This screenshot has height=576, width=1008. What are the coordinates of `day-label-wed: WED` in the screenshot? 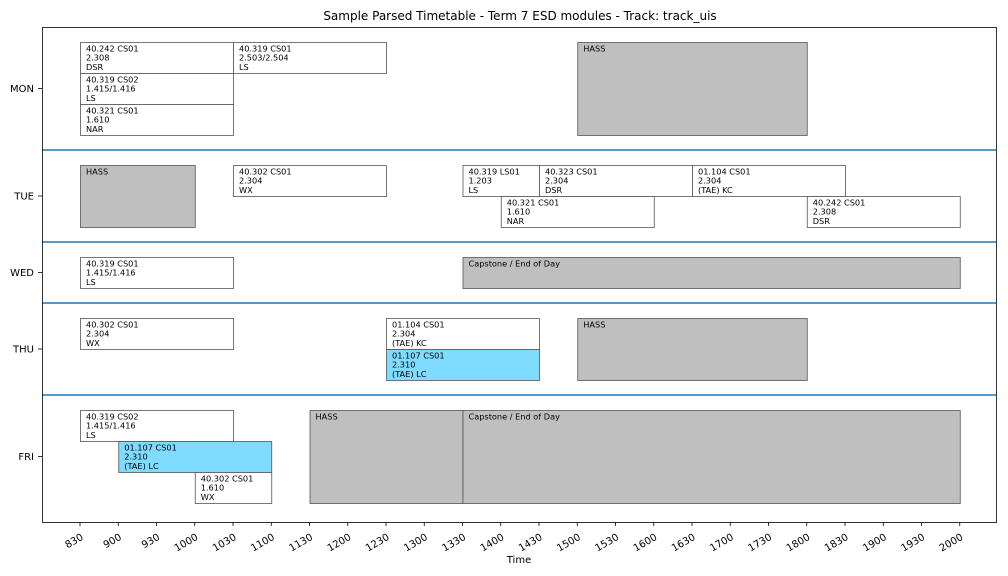 It's located at (22, 273).